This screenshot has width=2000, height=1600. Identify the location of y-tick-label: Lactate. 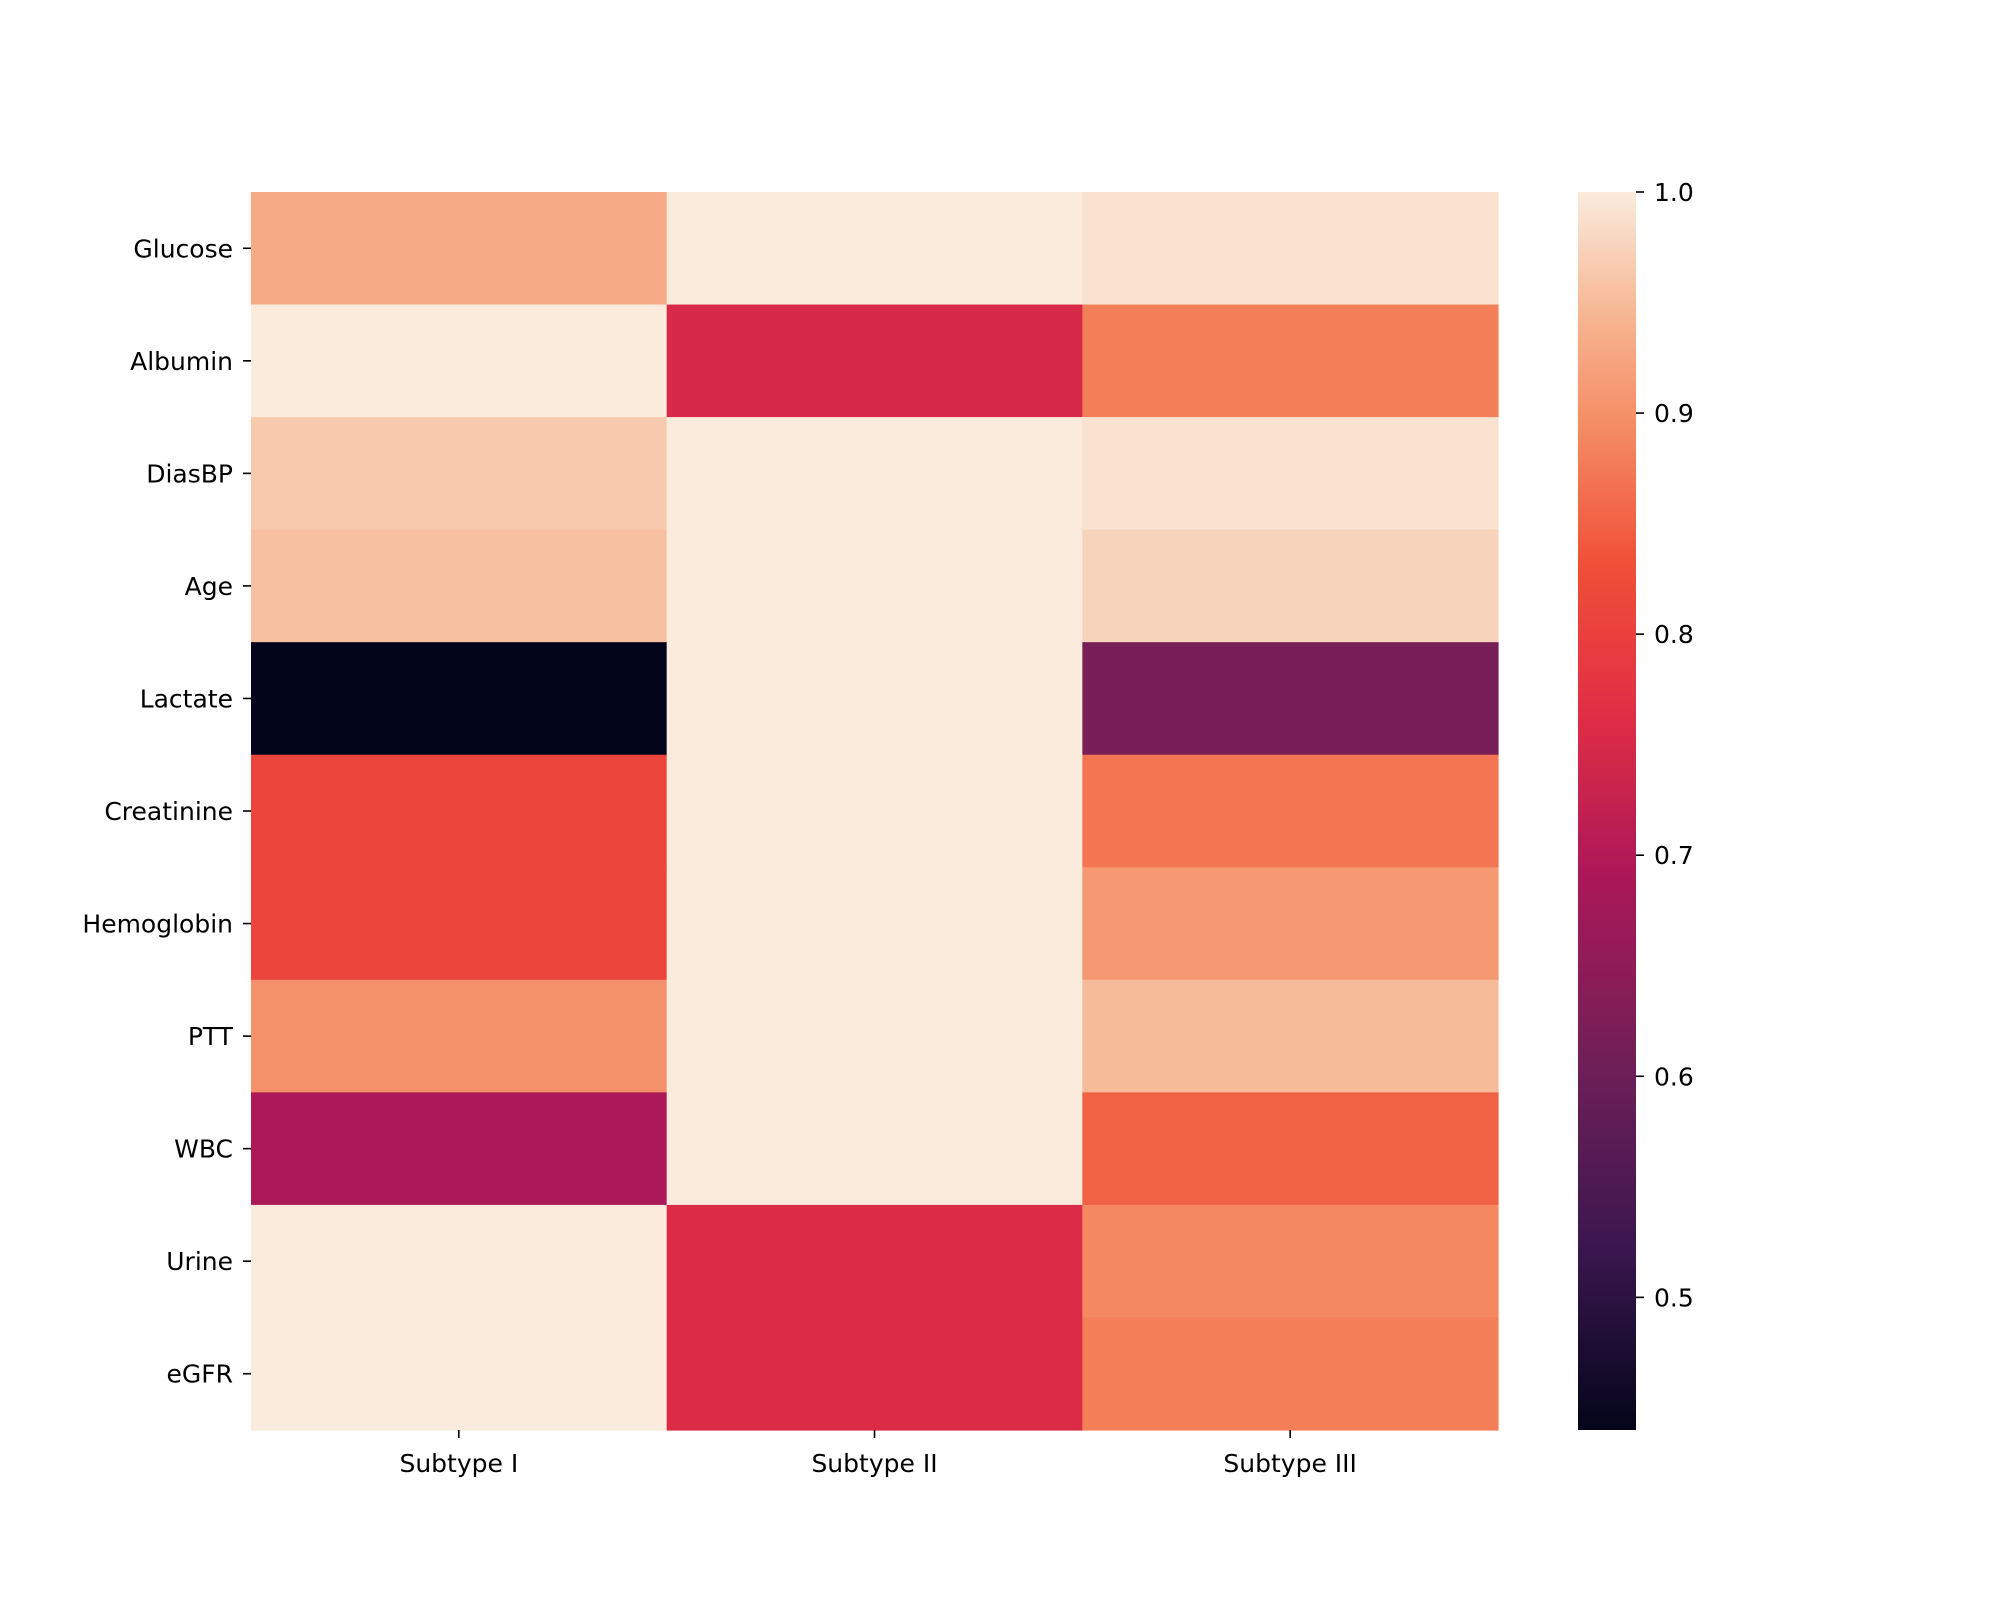
(186, 698).